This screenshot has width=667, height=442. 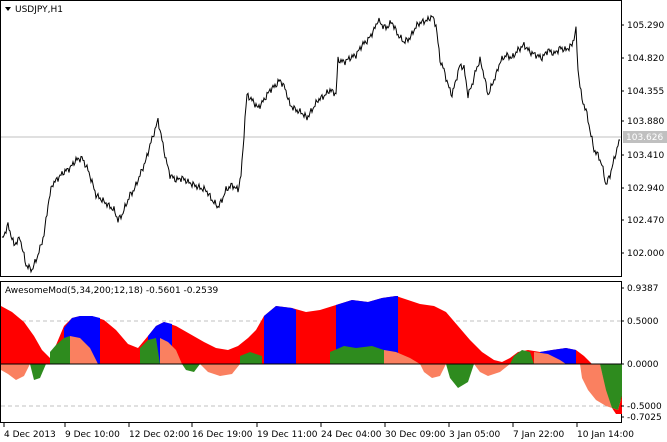 What do you see at coordinates (645, 26) in the screenshot?
I see `price-axis-label: 105.290` at bounding box center [645, 26].